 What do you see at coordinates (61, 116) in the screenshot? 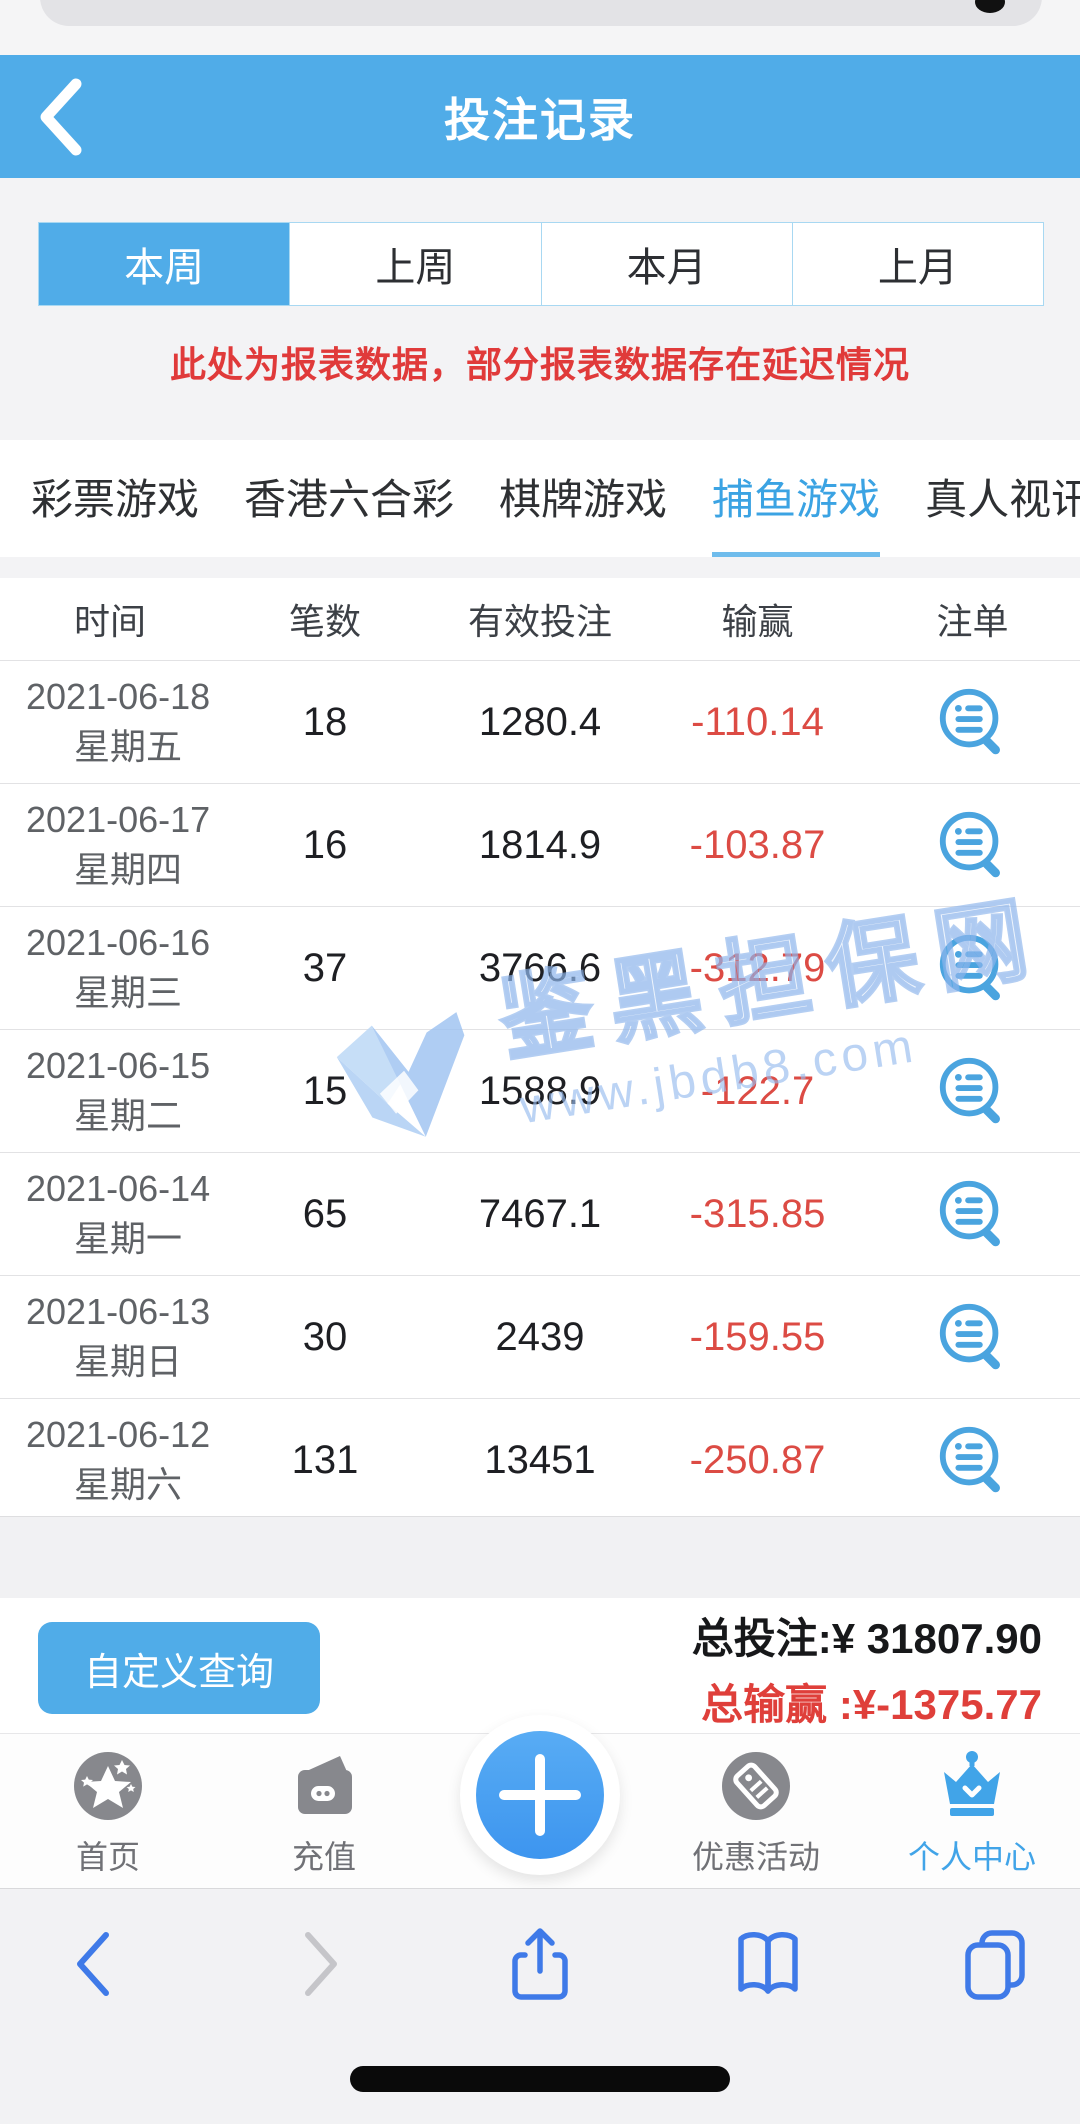
I see `chevron-left-icon` at bounding box center [61, 116].